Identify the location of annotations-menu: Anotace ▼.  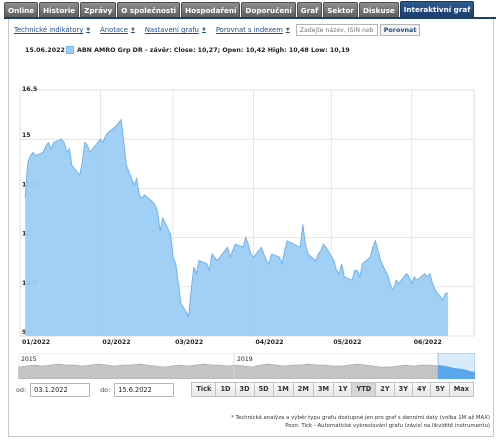
(122, 30).